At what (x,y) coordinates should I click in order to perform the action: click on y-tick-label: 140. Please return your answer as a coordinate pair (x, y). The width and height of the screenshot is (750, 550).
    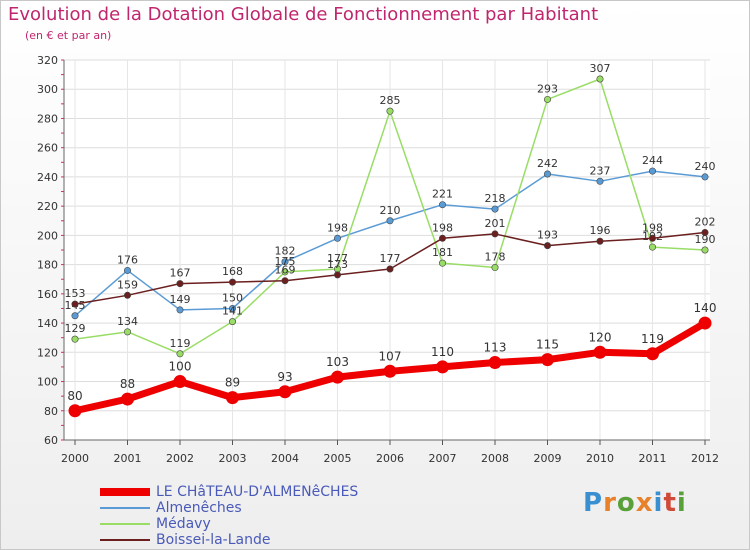
    Looking at the image, I should click on (47, 323).